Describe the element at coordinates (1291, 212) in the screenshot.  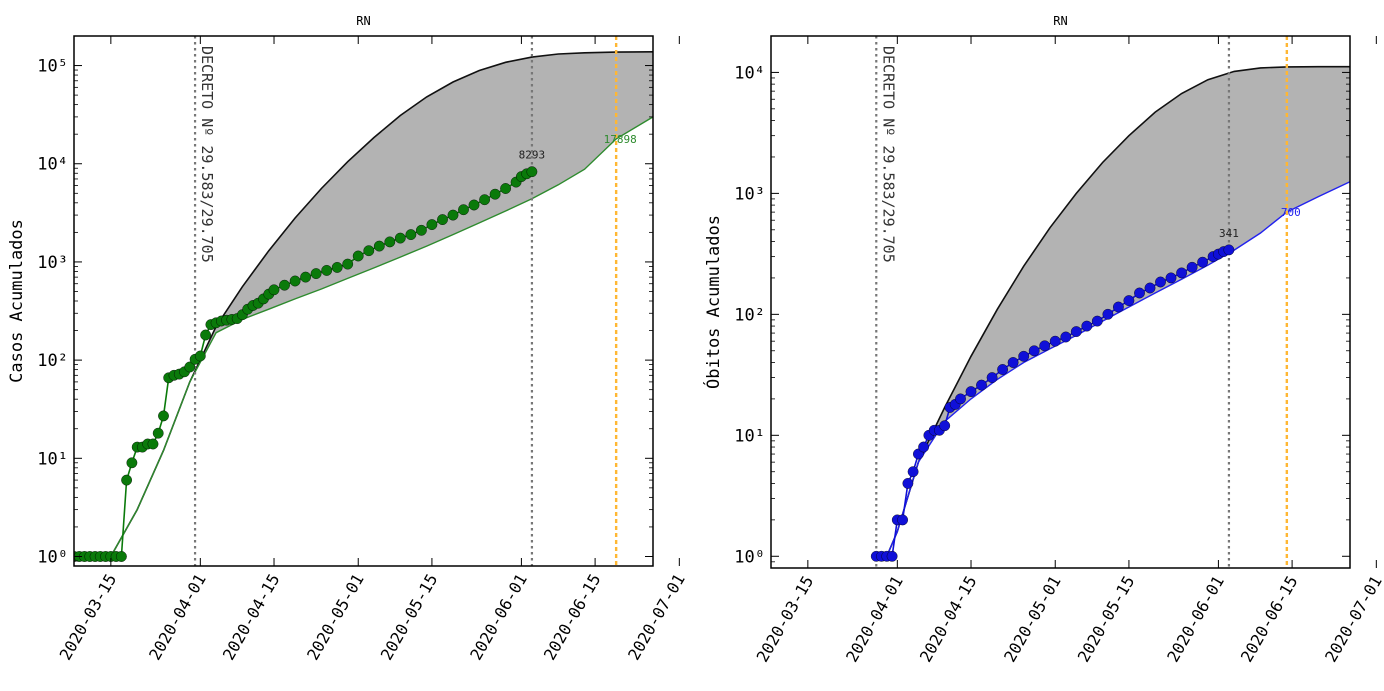
I see `projection-value-label: 700` at that location.